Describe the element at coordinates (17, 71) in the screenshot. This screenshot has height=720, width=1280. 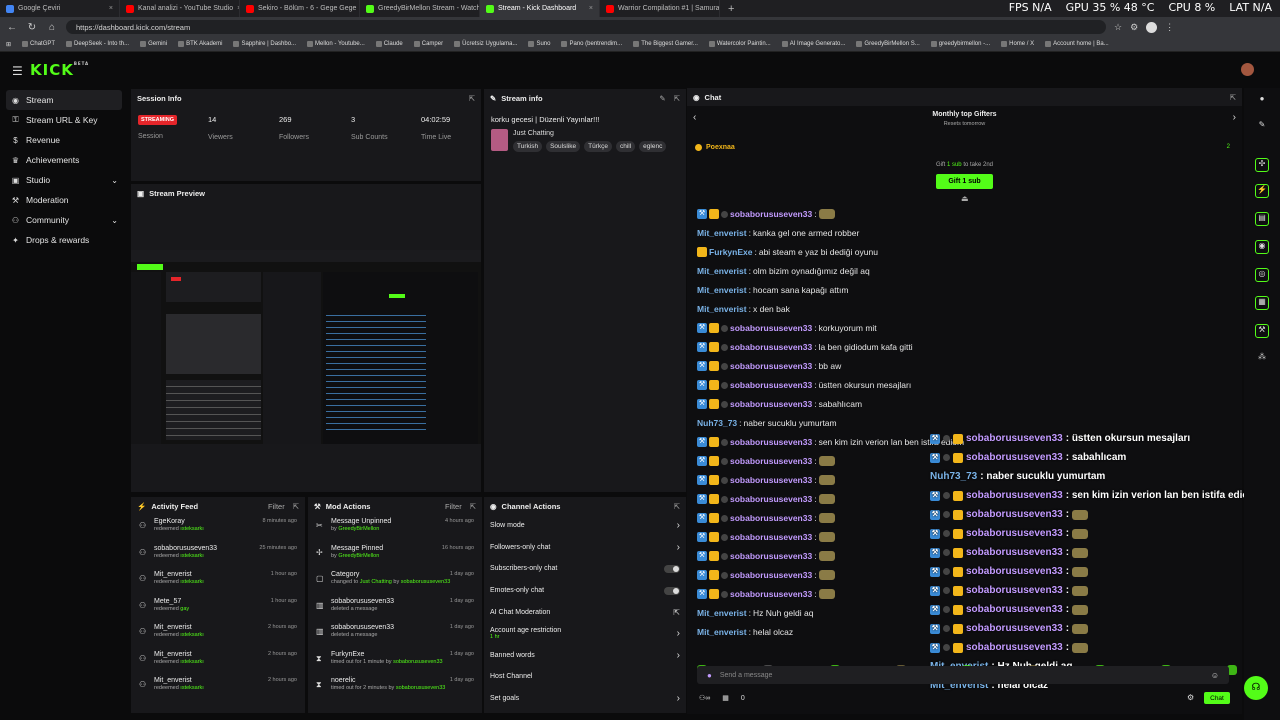
I see `hamburger-menu-icon: ☰` at that location.